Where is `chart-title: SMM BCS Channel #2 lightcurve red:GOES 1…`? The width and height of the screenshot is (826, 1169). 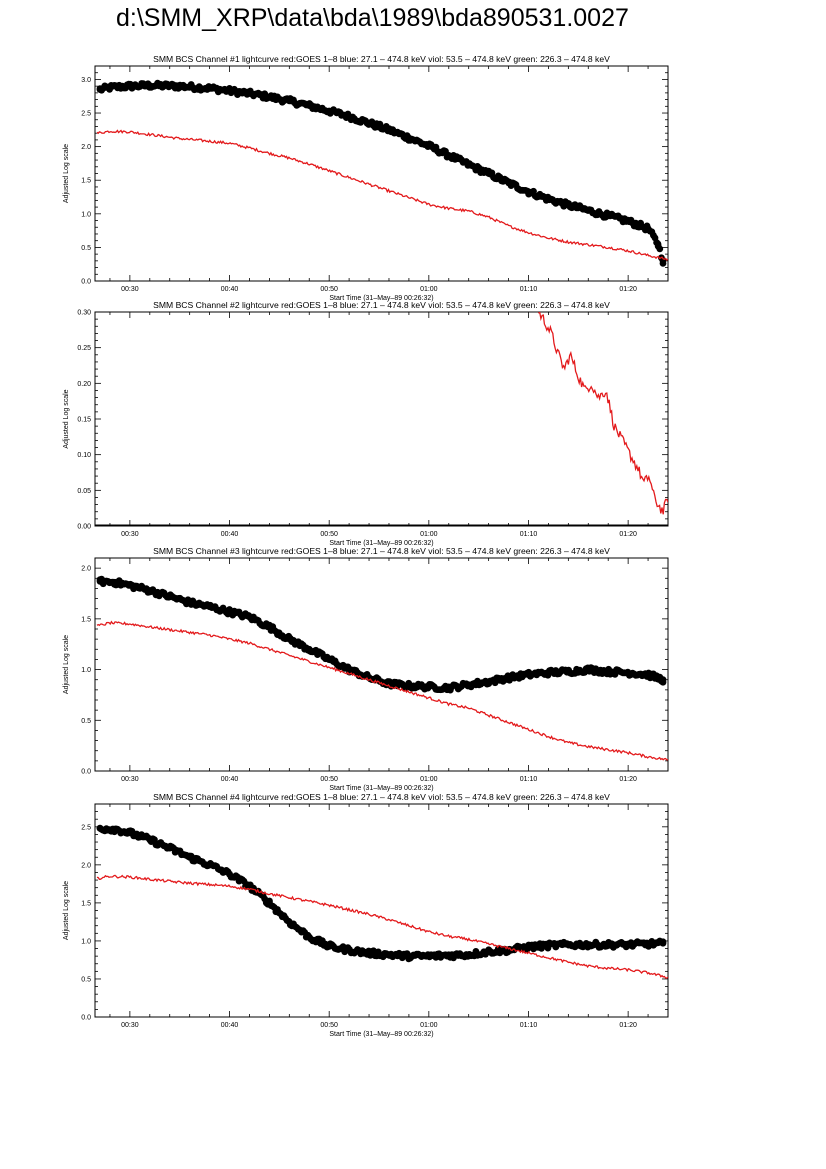 chart-title: SMM BCS Channel #2 lightcurve red:GOES 1… is located at coordinates (381, 305).